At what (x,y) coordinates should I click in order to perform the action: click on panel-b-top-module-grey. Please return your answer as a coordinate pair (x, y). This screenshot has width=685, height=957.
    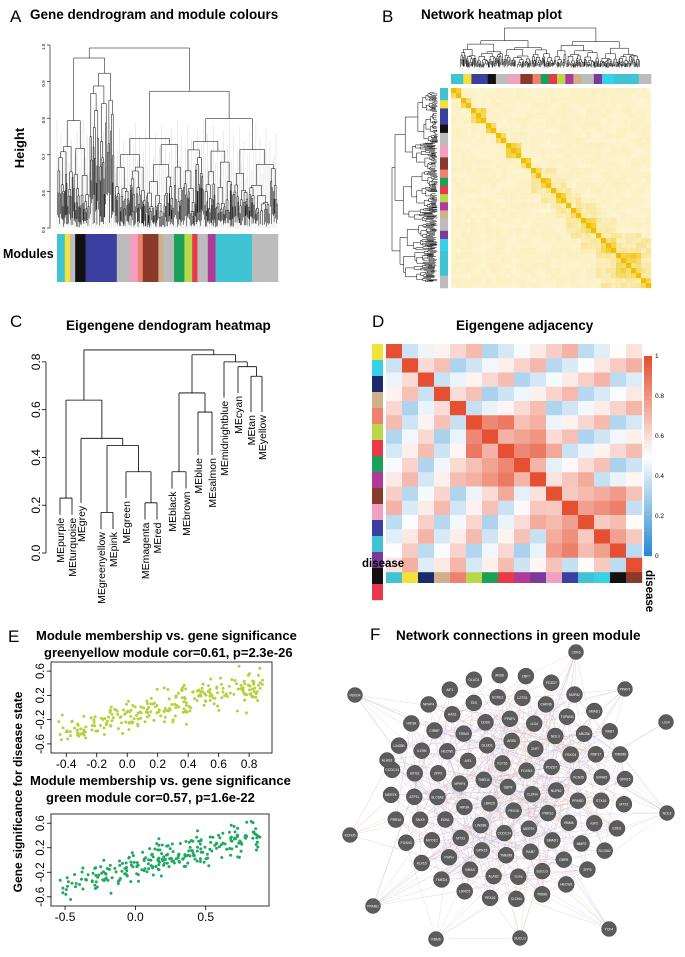
    Looking at the image, I should click on (588, 79).